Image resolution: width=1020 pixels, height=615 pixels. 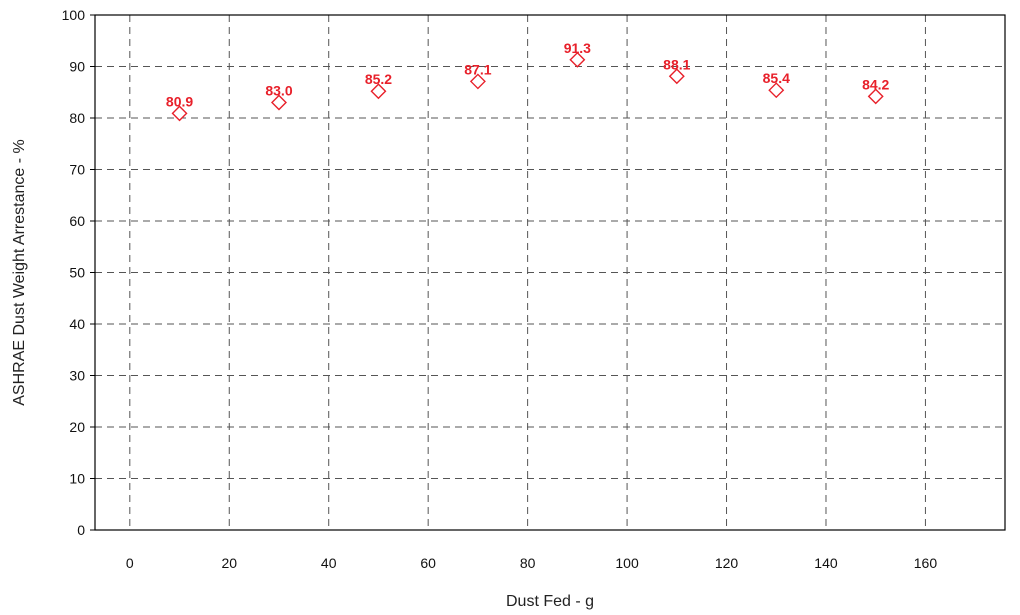 What do you see at coordinates (278, 91) in the screenshot?
I see `data-label: 83.0` at bounding box center [278, 91].